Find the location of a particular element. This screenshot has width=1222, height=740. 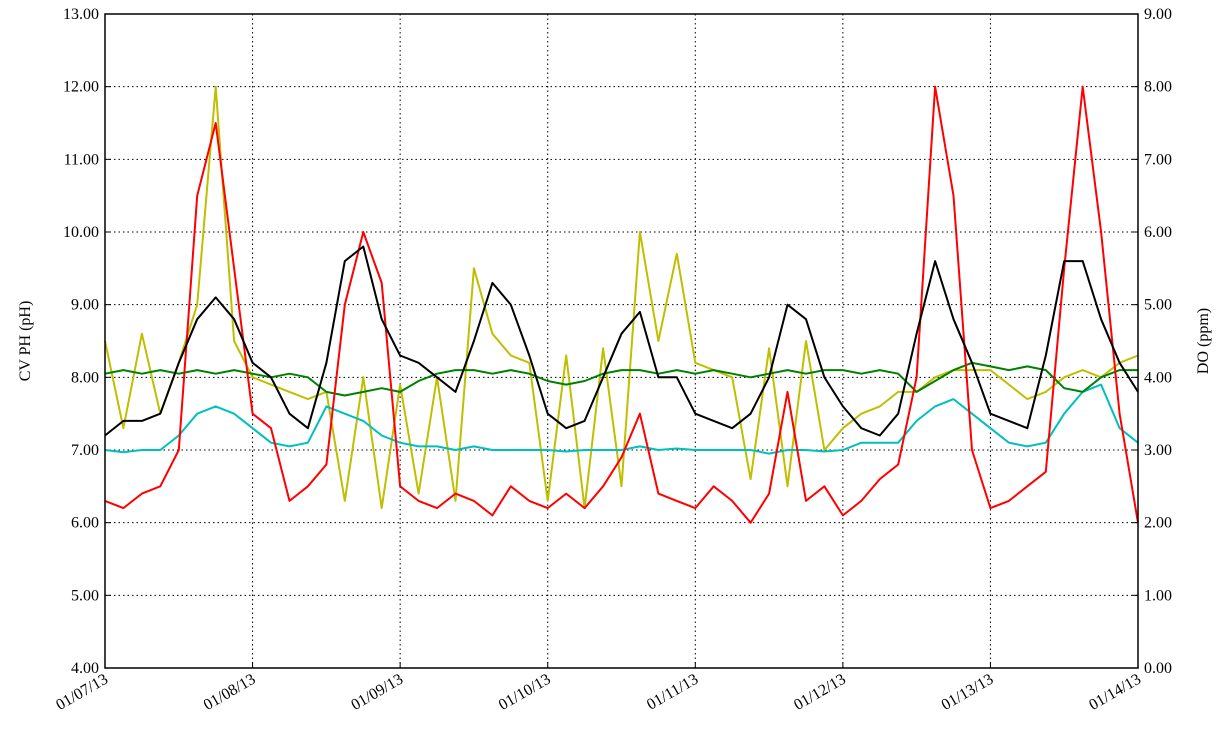

x-tick-label: 01/14/13 is located at coordinates (1115, 692).